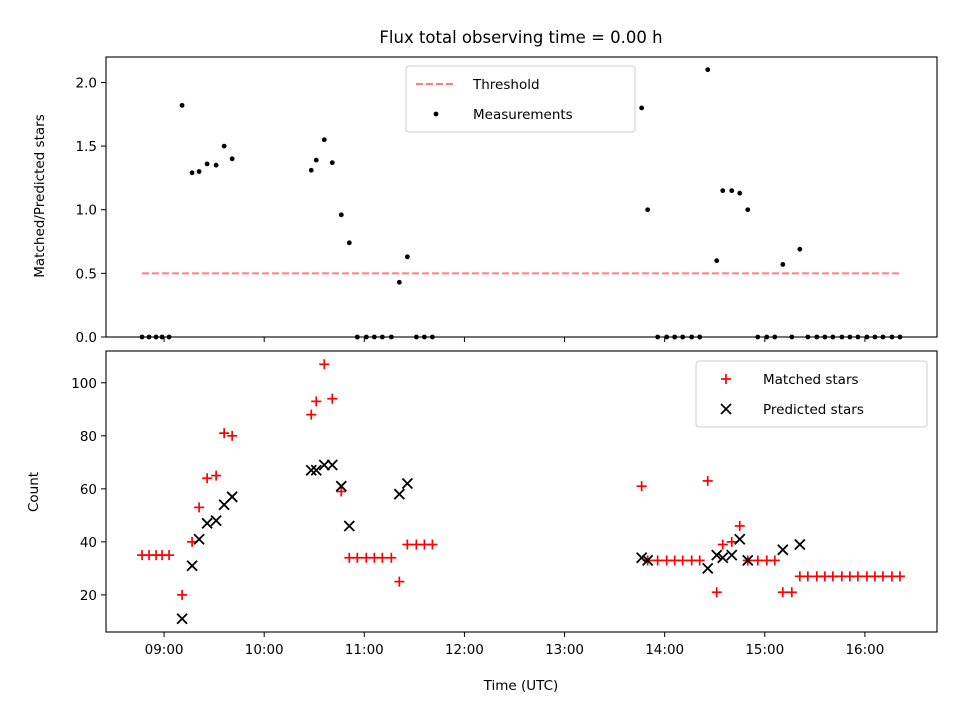 The height and width of the screenshot is (720, 960). Describe the element at coordinates (813, 410) in the screenshot. I see `predicted-stars-legend-label: Predicted stars` at that location.